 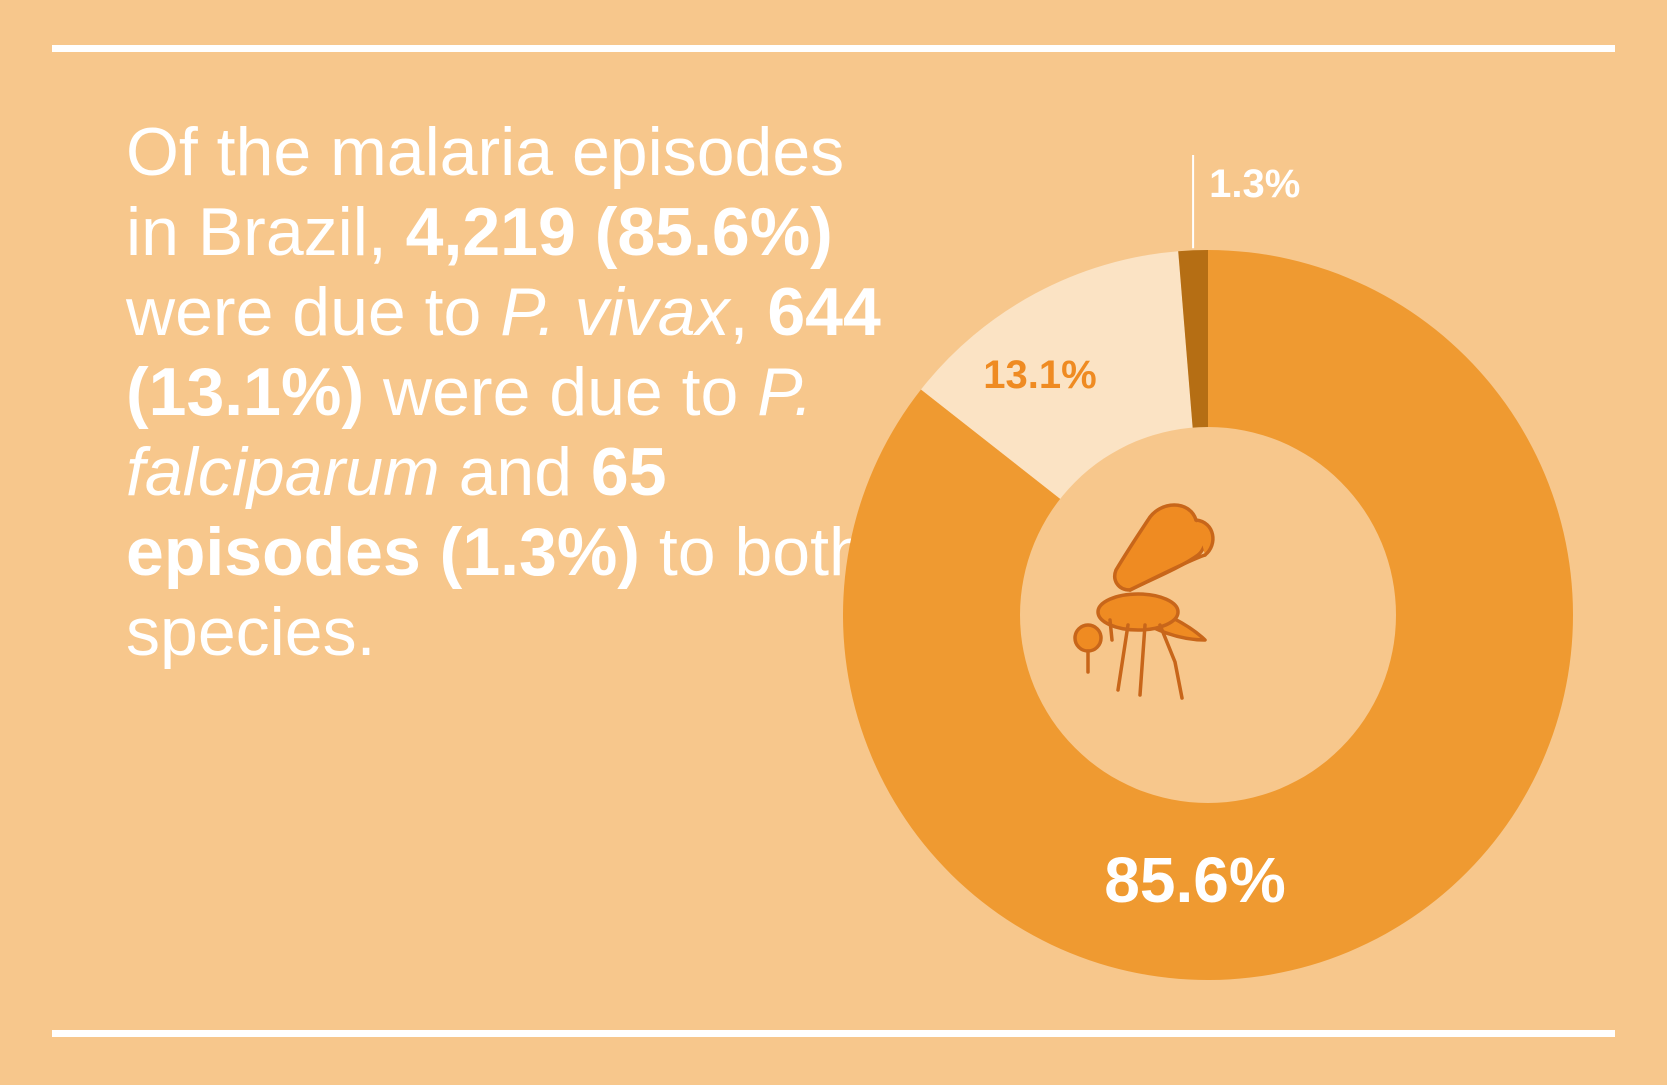 I want to click on statement-part-4: were due to, so click(x=561, y=392).